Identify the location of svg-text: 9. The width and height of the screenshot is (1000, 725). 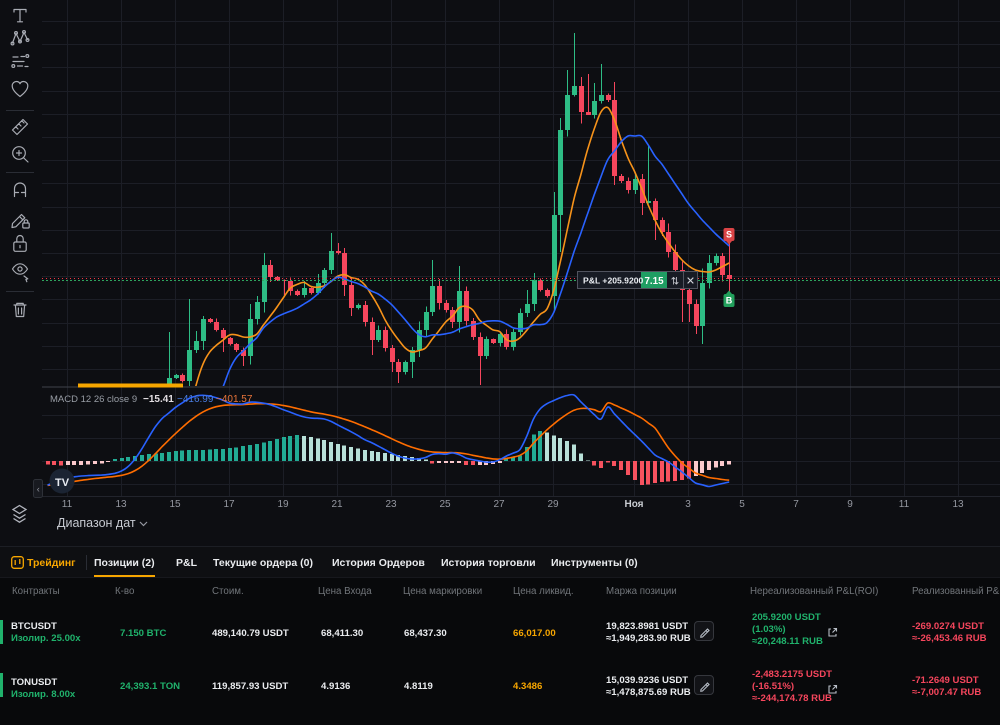
(850, 504).